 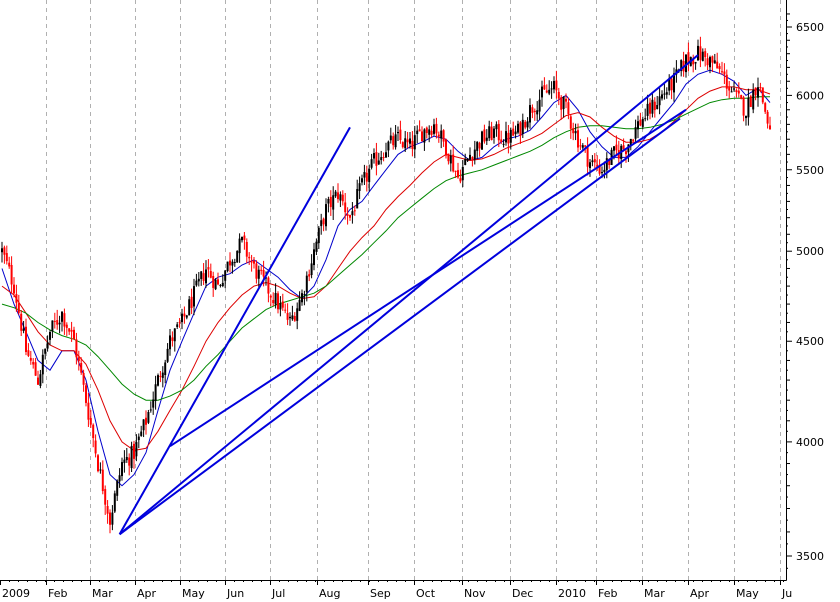 I want to click on x-tick-label: Ju, so click(x=786, y=593).